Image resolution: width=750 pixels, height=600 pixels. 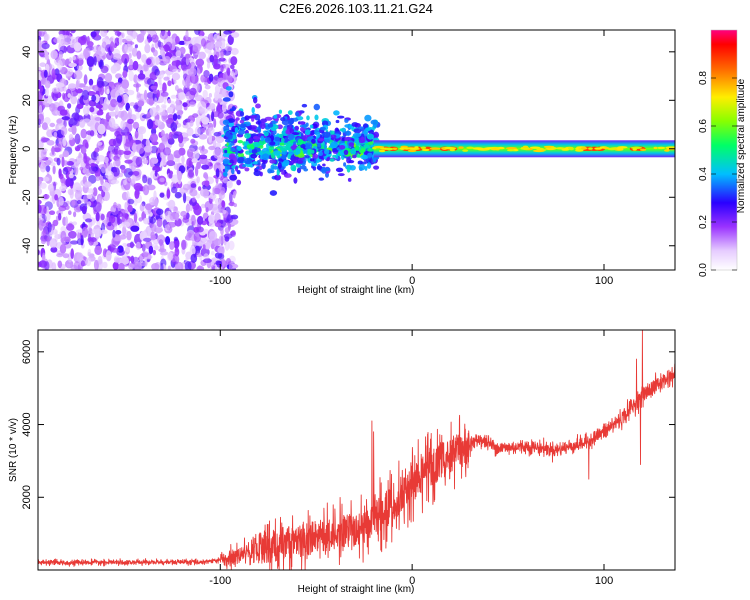 I want to click on snr-ytick-label: 4000, so click(x=27, y=424).